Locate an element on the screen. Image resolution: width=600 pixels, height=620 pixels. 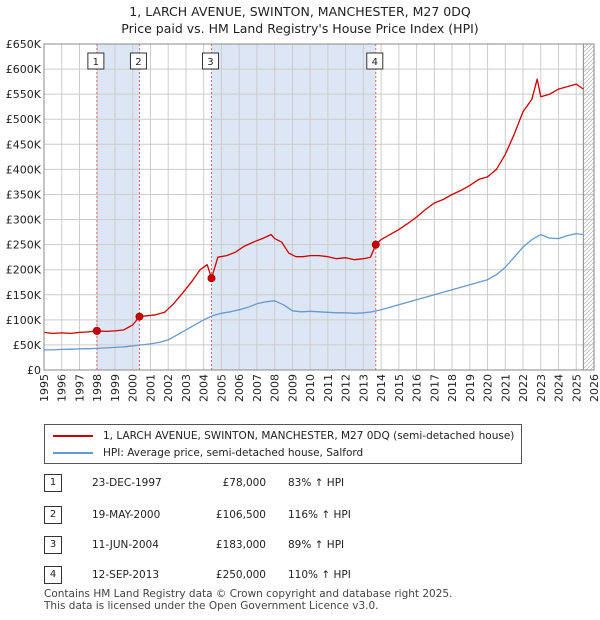
x-tick-label: 1998 is located at coordinates (97, 388).